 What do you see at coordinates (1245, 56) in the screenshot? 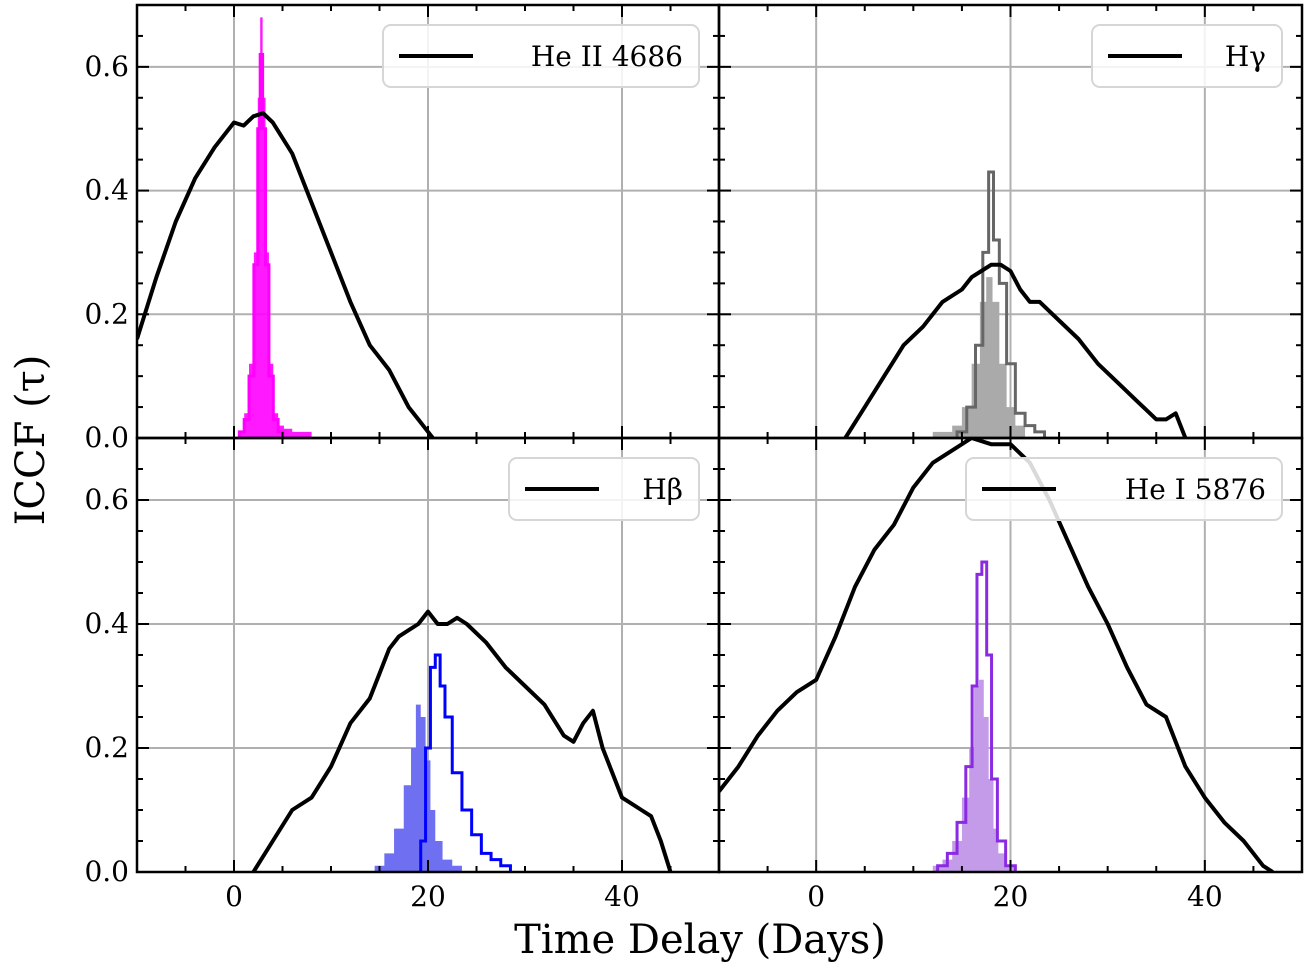
I see `legend-label: Hγ` at bounding box center [1245, 56].